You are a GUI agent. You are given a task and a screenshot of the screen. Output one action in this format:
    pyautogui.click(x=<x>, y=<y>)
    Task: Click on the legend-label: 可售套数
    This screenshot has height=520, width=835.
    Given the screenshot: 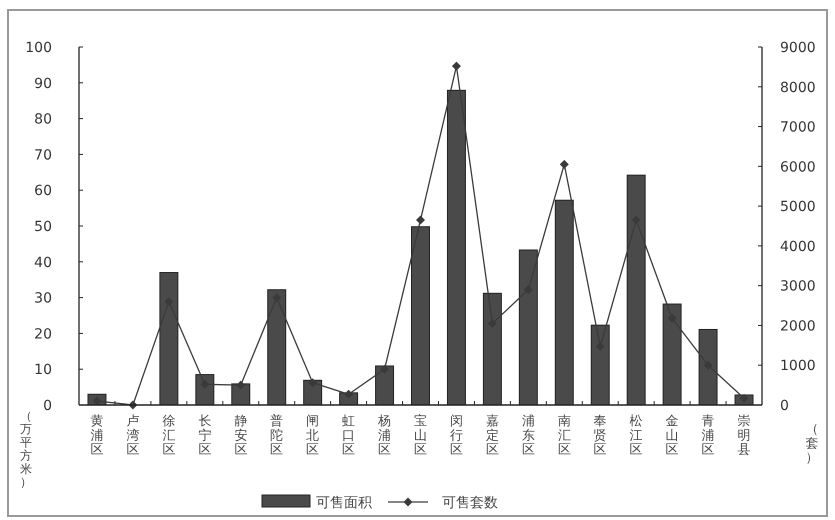 What is the action you would take?
    pyautogui.click(x=470, y=503)
    